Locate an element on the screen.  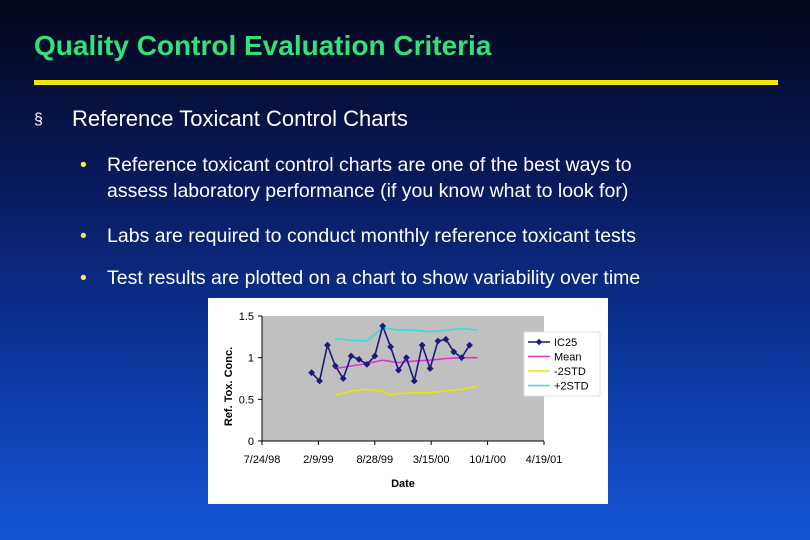
series-line-mean is located at coordinates (406, 363).